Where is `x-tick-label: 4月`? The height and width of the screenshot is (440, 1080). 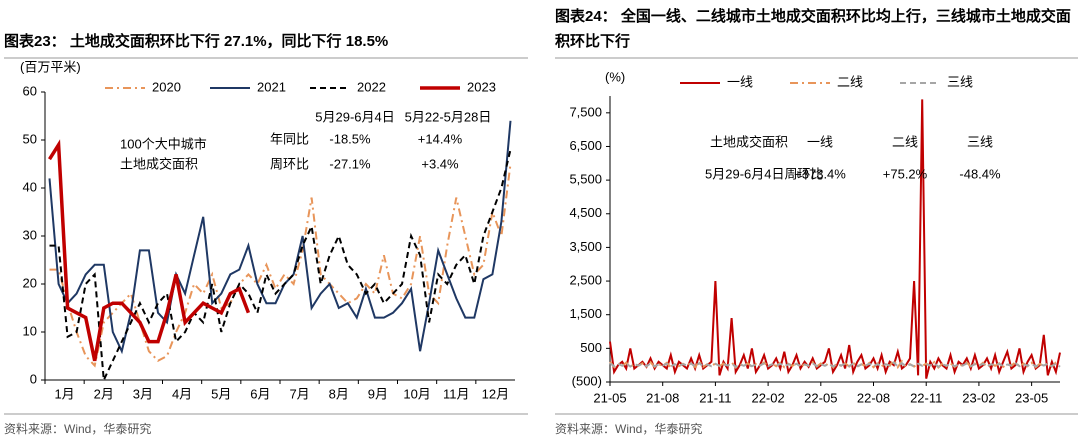
x-tick-label: 4月 is located at coordinates (182, 393).